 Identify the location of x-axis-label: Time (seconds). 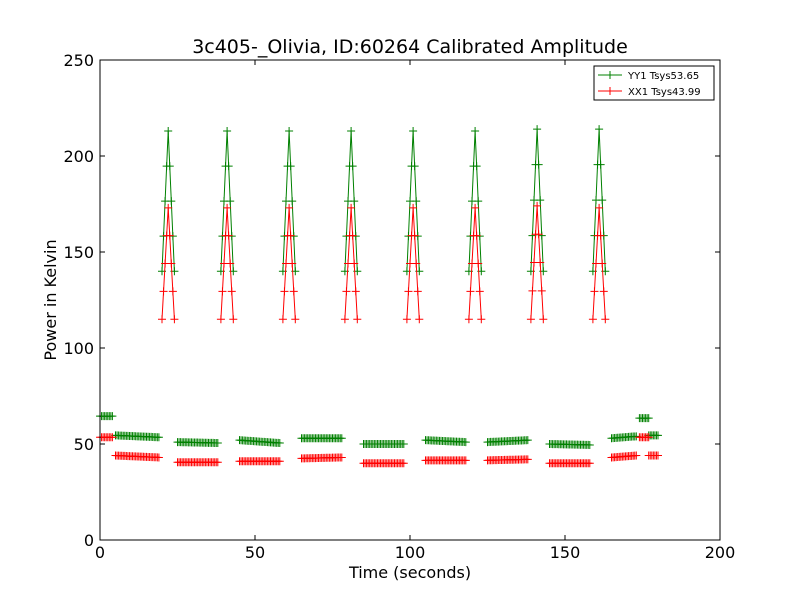
(409, 572).